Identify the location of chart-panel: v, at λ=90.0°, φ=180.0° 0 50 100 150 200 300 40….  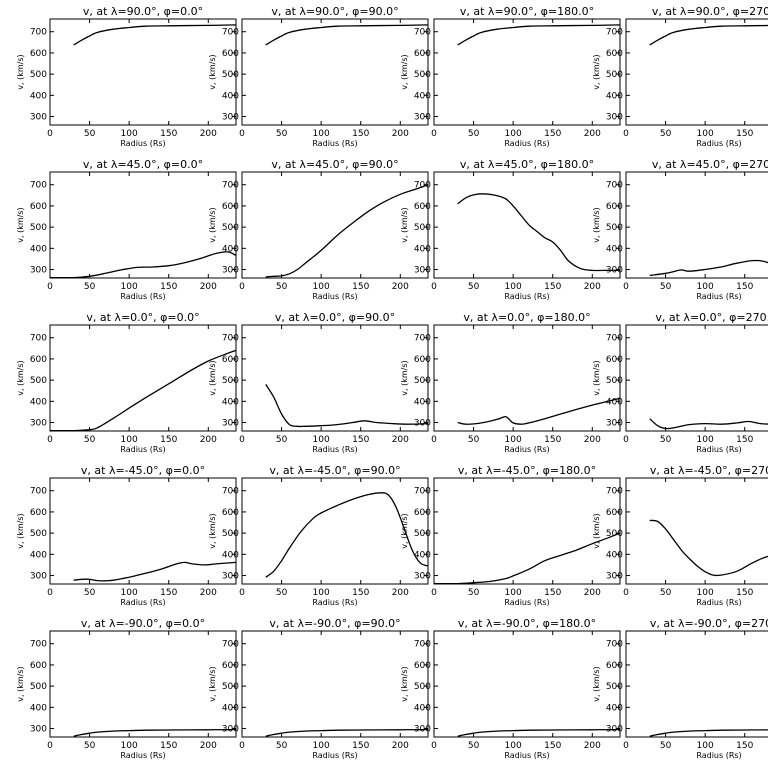
(510, 76).